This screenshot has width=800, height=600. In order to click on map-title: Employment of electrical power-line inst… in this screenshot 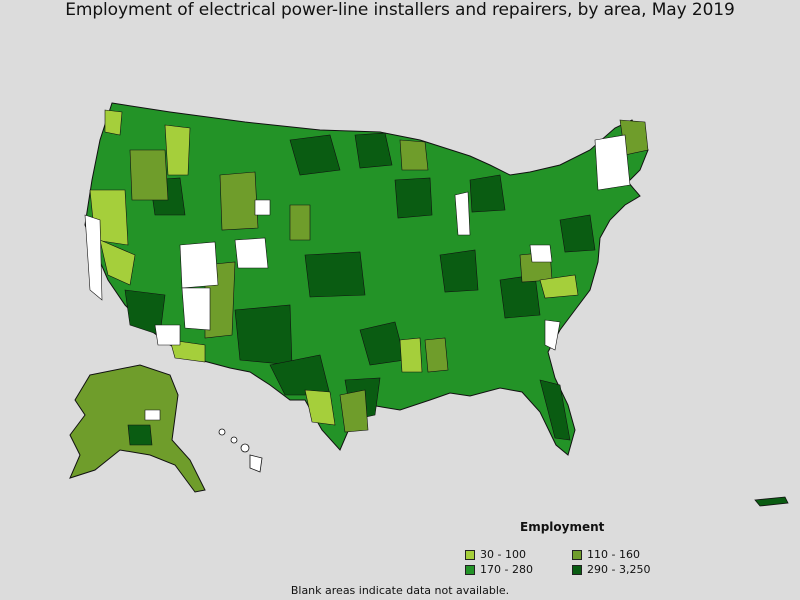, I will do `click(400, 10)`.